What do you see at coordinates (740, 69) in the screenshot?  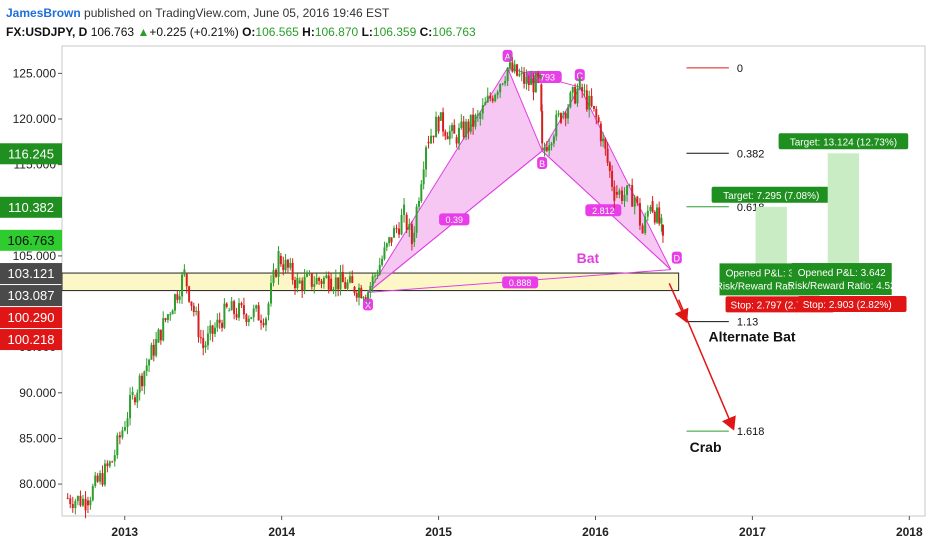 I see `fib-label: 0` at bounding box center [740, 69].